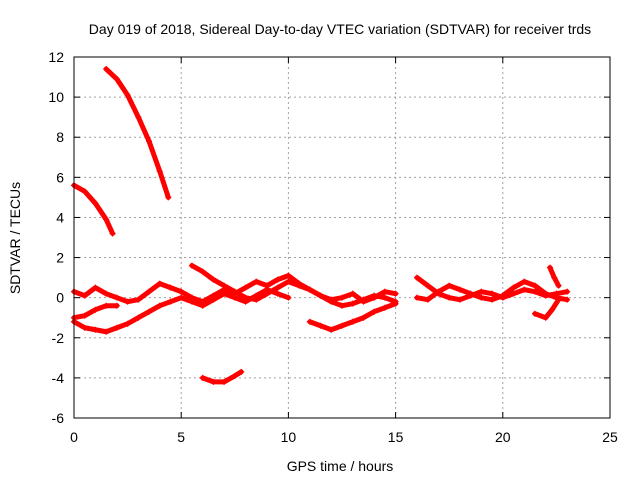  I want to click on y-tick-label: -2, so click(58, 338).